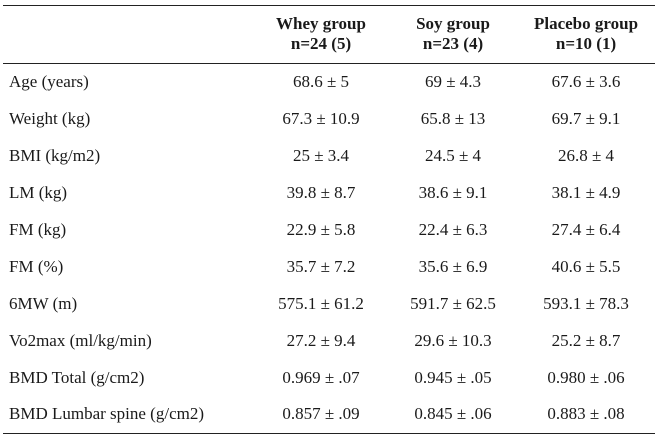 This screenshot has width=660, height=434. I want to click on soy-value: 35.6 ± 6.9, so click(453, 266).